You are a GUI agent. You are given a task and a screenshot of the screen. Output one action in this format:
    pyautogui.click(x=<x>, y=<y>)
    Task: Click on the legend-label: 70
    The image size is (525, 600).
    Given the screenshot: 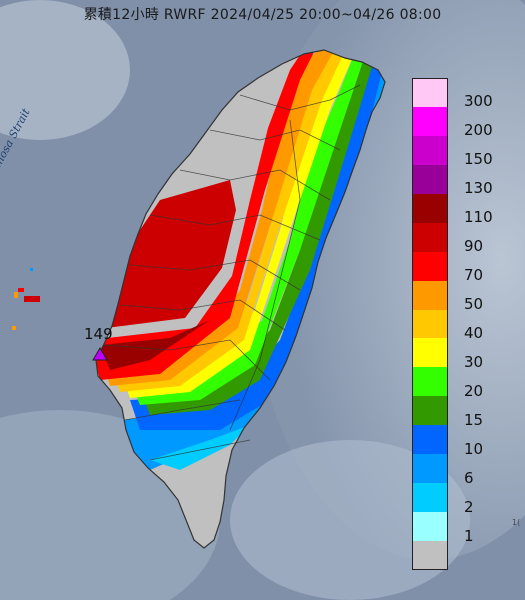 What is the action you would take?
    pyautogui.click(x=474, y=275)
    